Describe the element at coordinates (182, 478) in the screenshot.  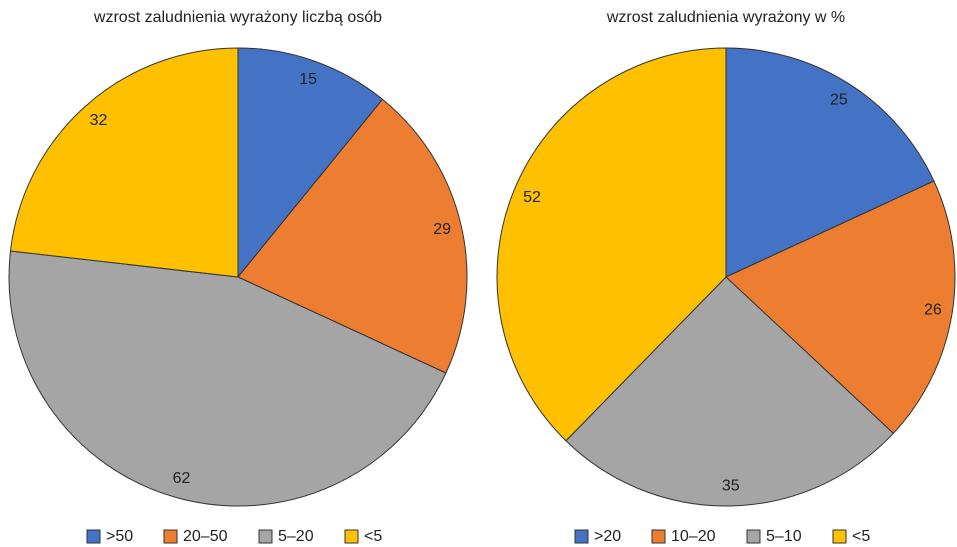
I see `data-label: 62` at that location.